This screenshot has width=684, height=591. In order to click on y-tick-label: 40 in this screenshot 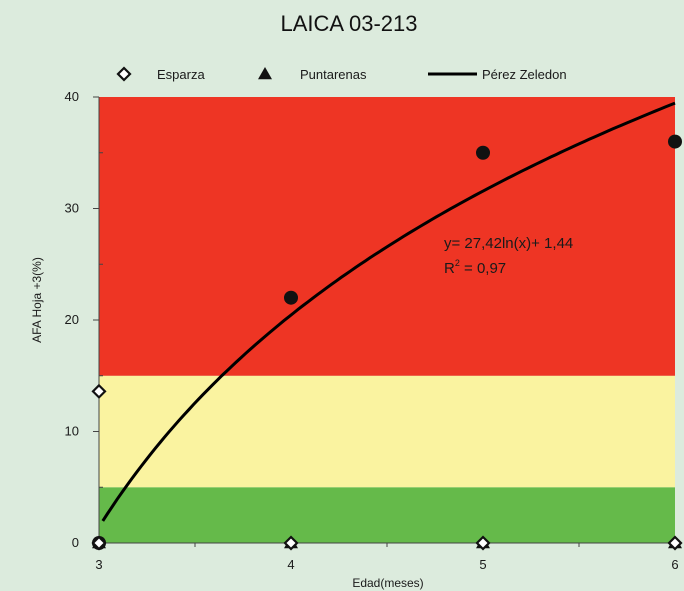, I will do `click(72, 96)`.